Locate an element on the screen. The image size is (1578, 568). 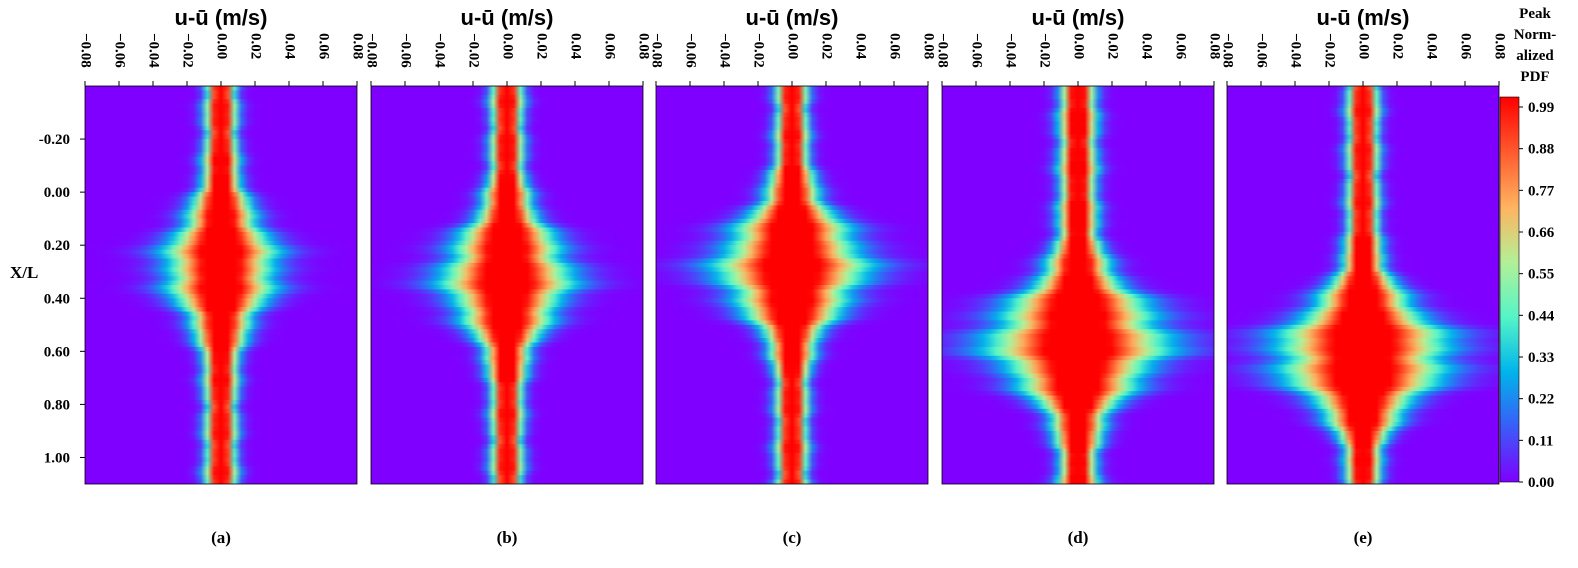
y-tick-label: 0.60 is located at coordinates (57, 352).